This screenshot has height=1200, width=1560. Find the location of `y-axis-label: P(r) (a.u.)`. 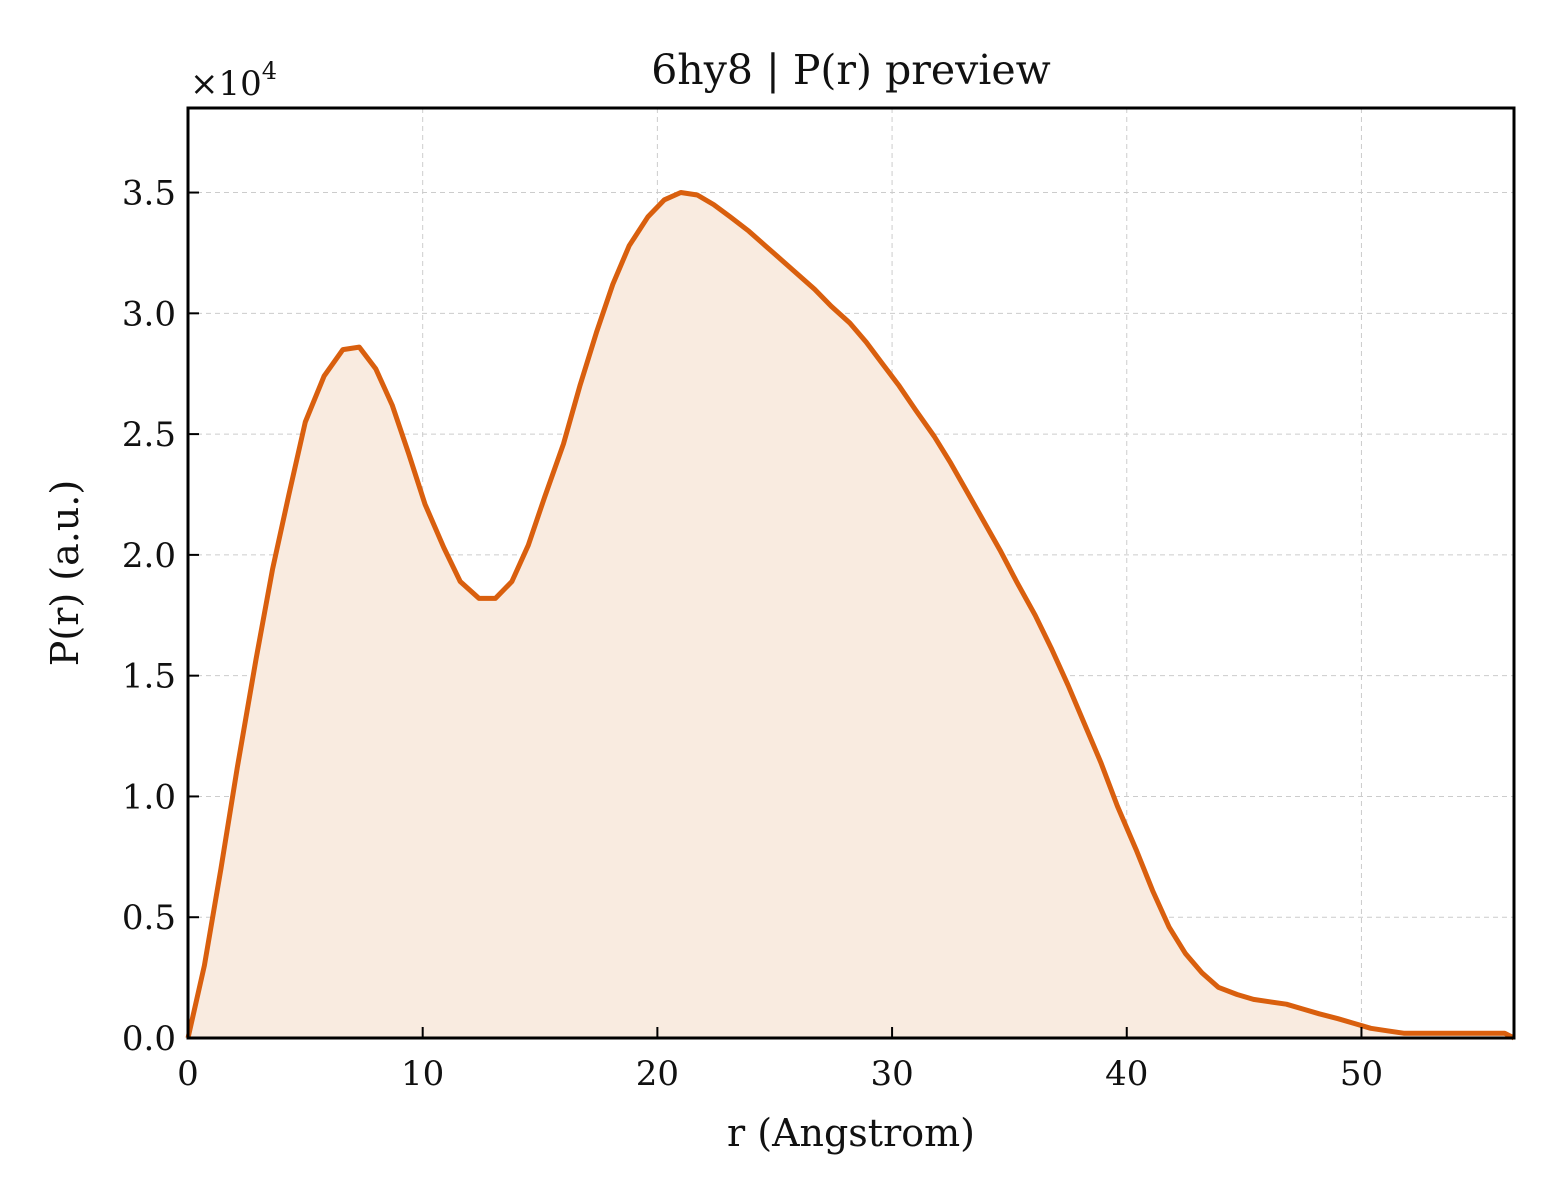

y-axis-label: P(r) (a.u.) is located at coordinates (65, 573).